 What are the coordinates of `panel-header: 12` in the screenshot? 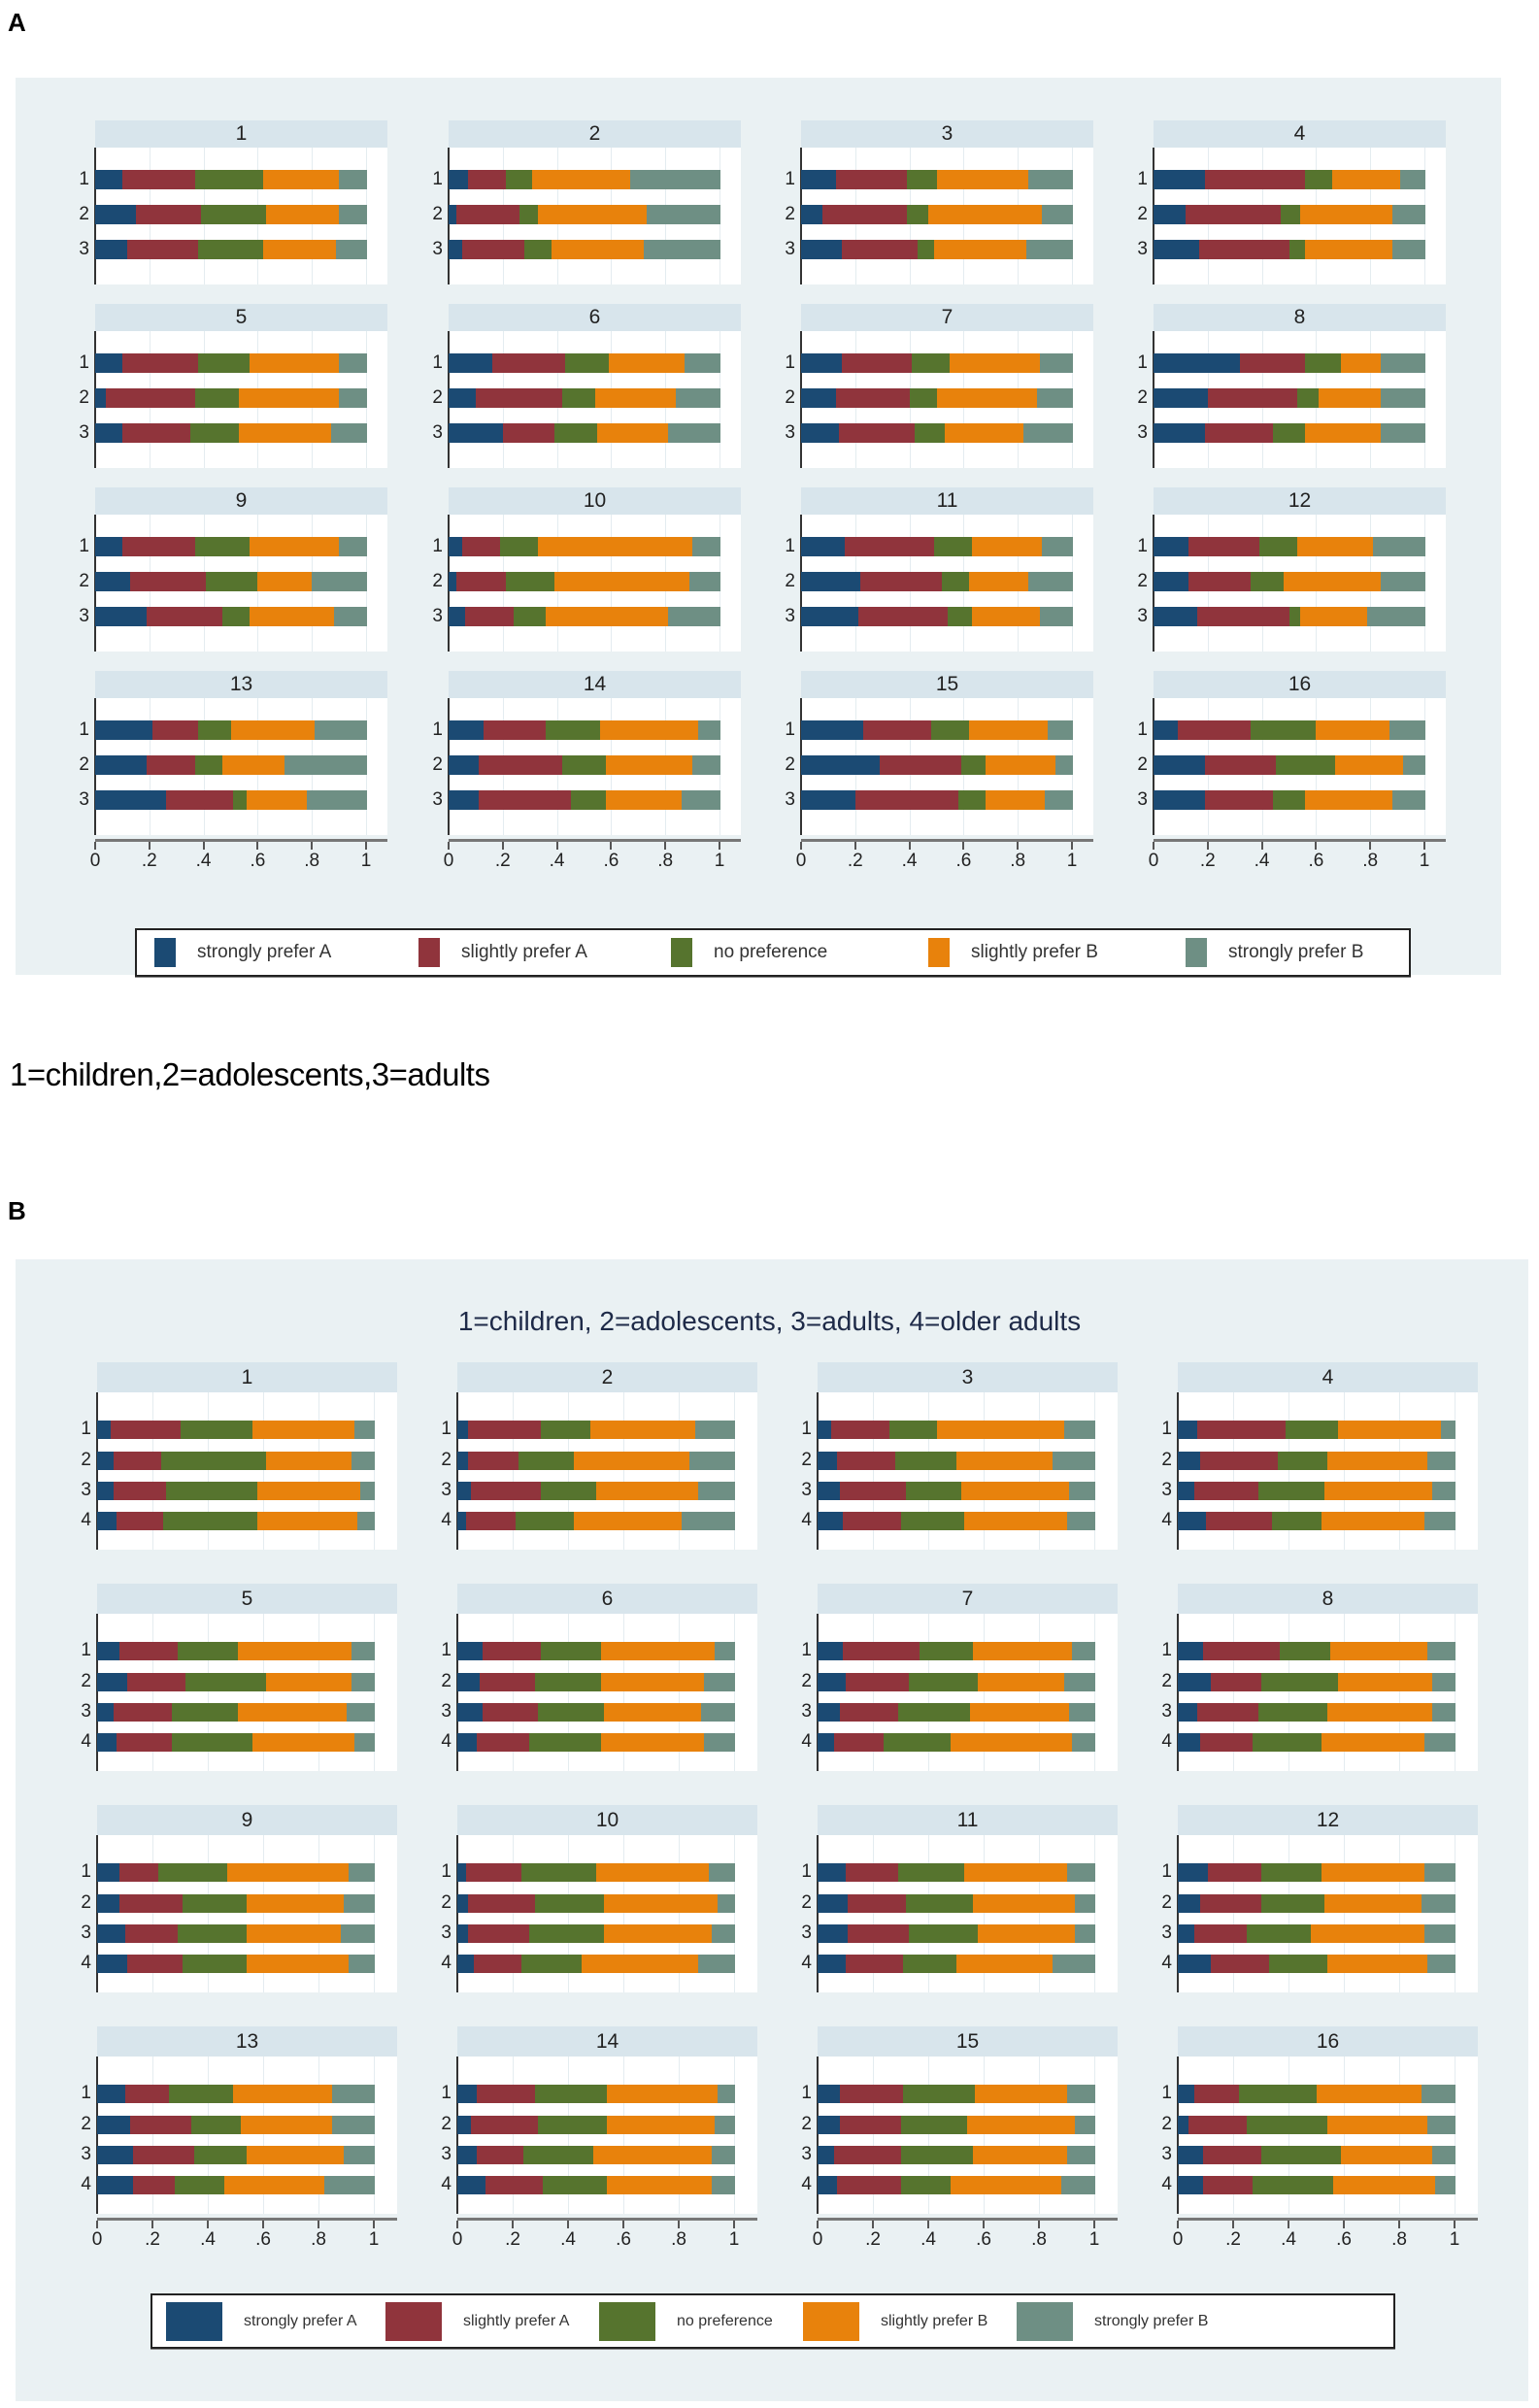 It's located at (1300, 501).